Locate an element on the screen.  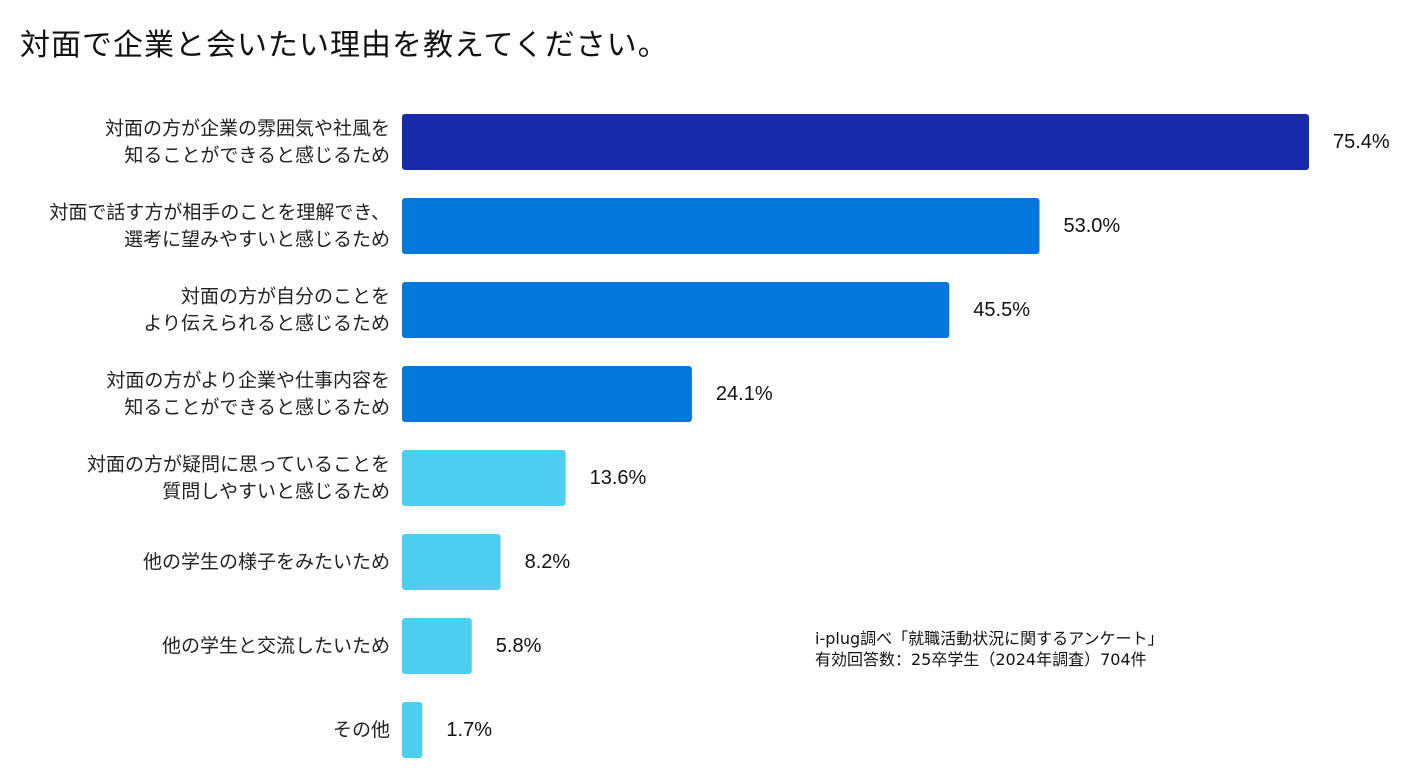
value-label-7: 5.8% is located at coordinates (519, 646).